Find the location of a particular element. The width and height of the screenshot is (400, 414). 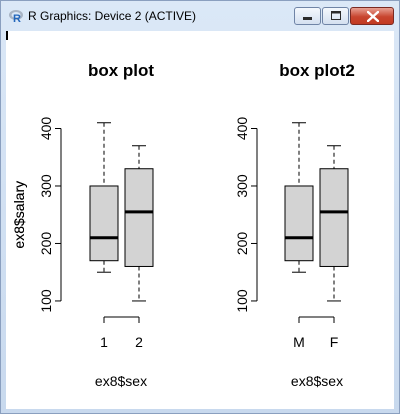

r-logo-icon: R is located at coordinates (16, 17).